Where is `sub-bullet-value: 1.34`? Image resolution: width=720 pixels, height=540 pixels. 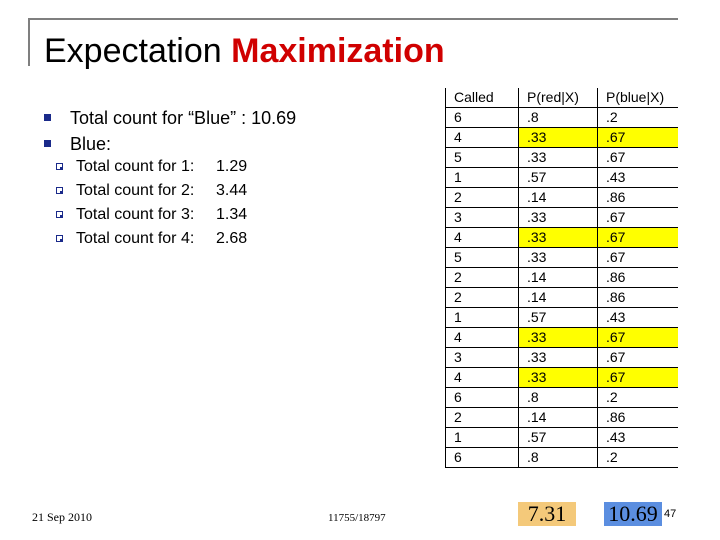
sub-bullet-value: 1.34 is located at coordinates (232, 214).